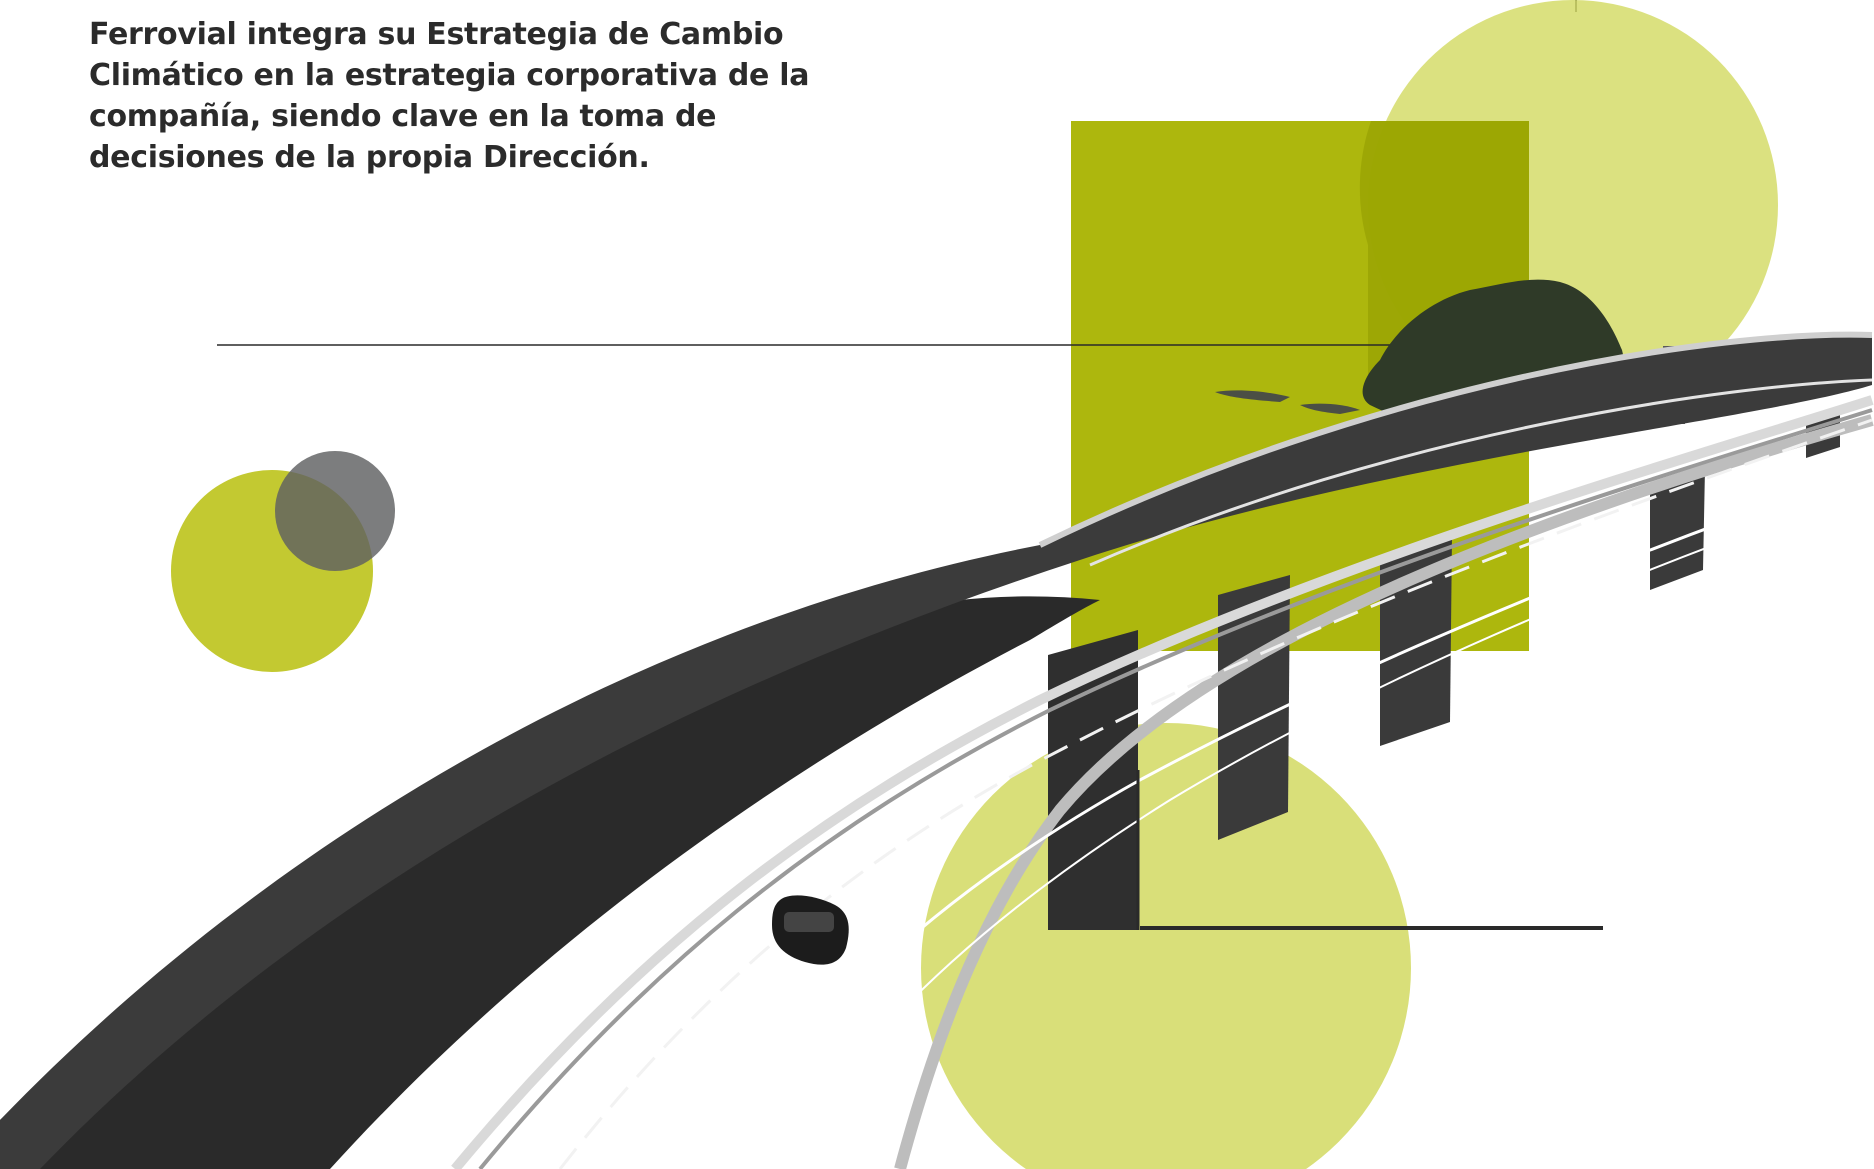 The height and width of the screenshot is (1169, 1874). I want to click on grey-circle-left, so click(335, 511).